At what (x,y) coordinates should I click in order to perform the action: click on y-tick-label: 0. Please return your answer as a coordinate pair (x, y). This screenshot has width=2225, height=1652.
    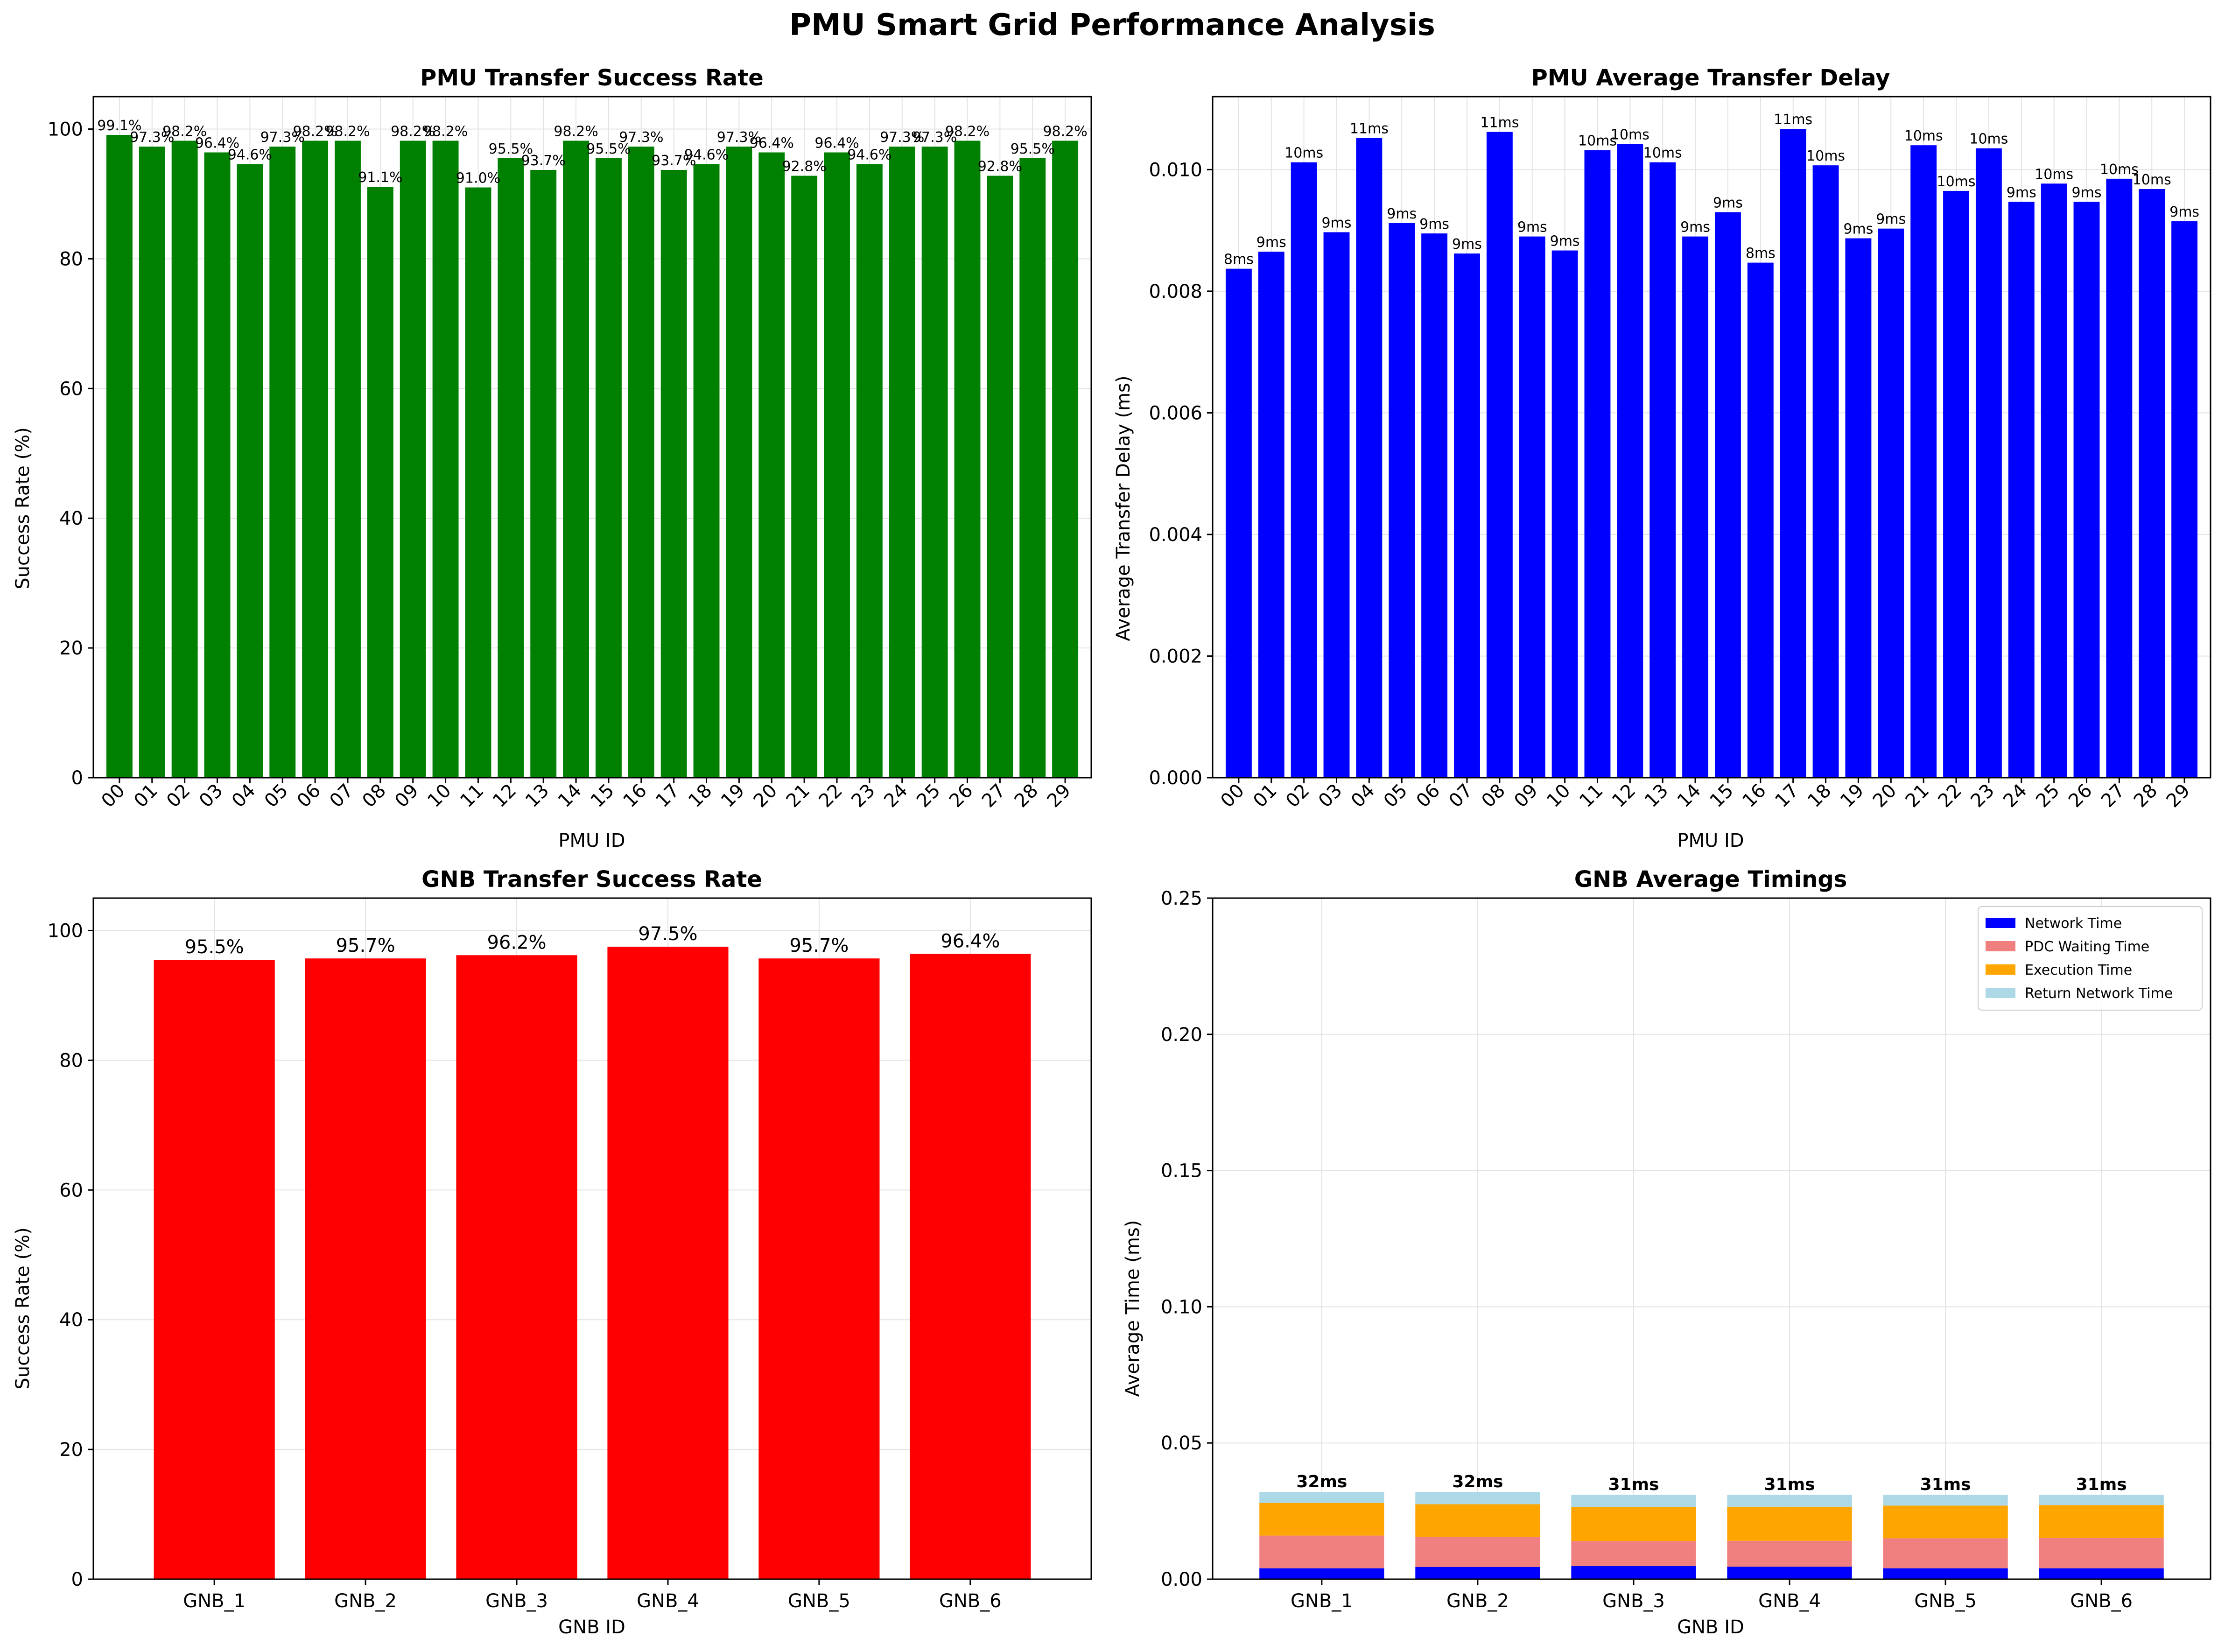
    Looking at the image, I should click on (77, 778).